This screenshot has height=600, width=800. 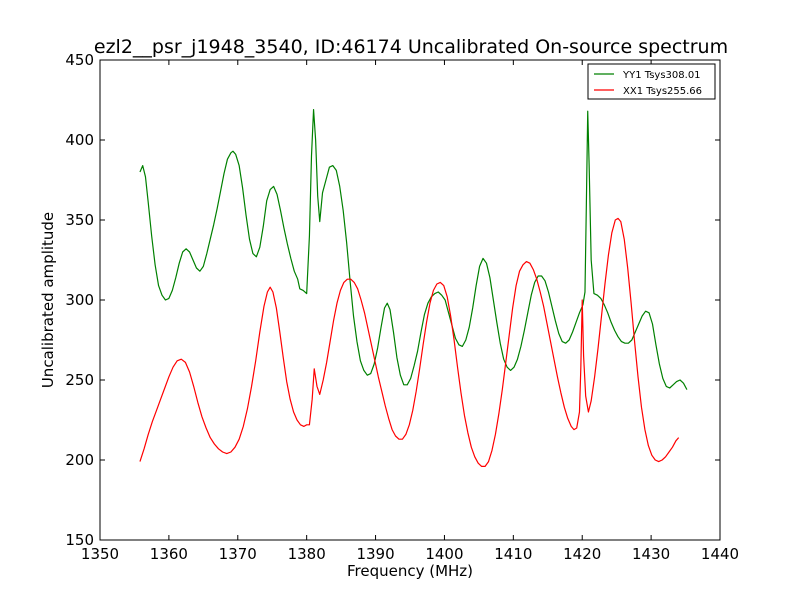 I want to click on legend-items: YY1 Tsys308.01 XX1 Tsys255.66, so click(x=648, y=83).